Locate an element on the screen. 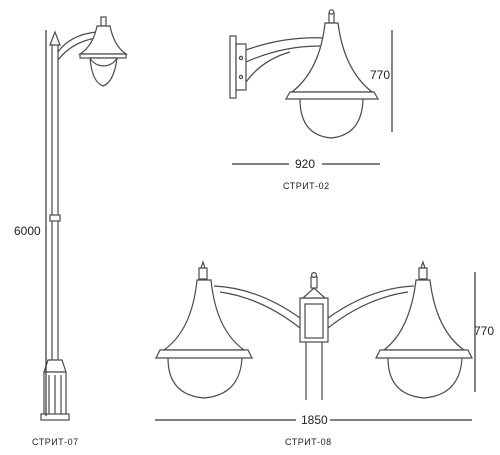 The image size is (500, 455). wall-lamp-drawing is located at coordinates (311, 87).